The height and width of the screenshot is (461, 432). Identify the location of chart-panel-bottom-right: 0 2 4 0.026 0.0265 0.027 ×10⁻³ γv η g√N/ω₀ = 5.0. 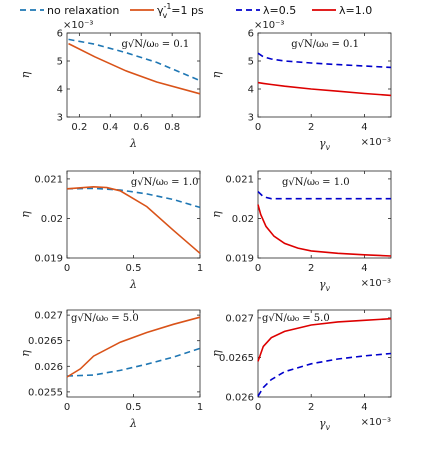
(301, 370).